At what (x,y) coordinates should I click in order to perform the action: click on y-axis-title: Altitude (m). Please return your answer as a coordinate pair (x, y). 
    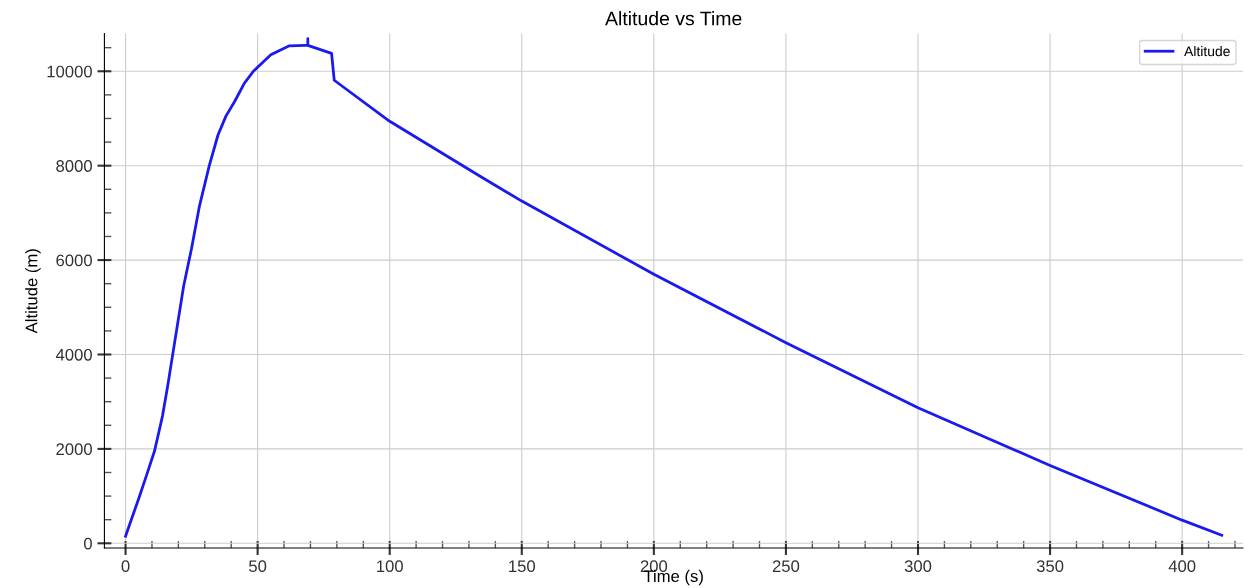
    Looking at the image, I should click on (33, 291).